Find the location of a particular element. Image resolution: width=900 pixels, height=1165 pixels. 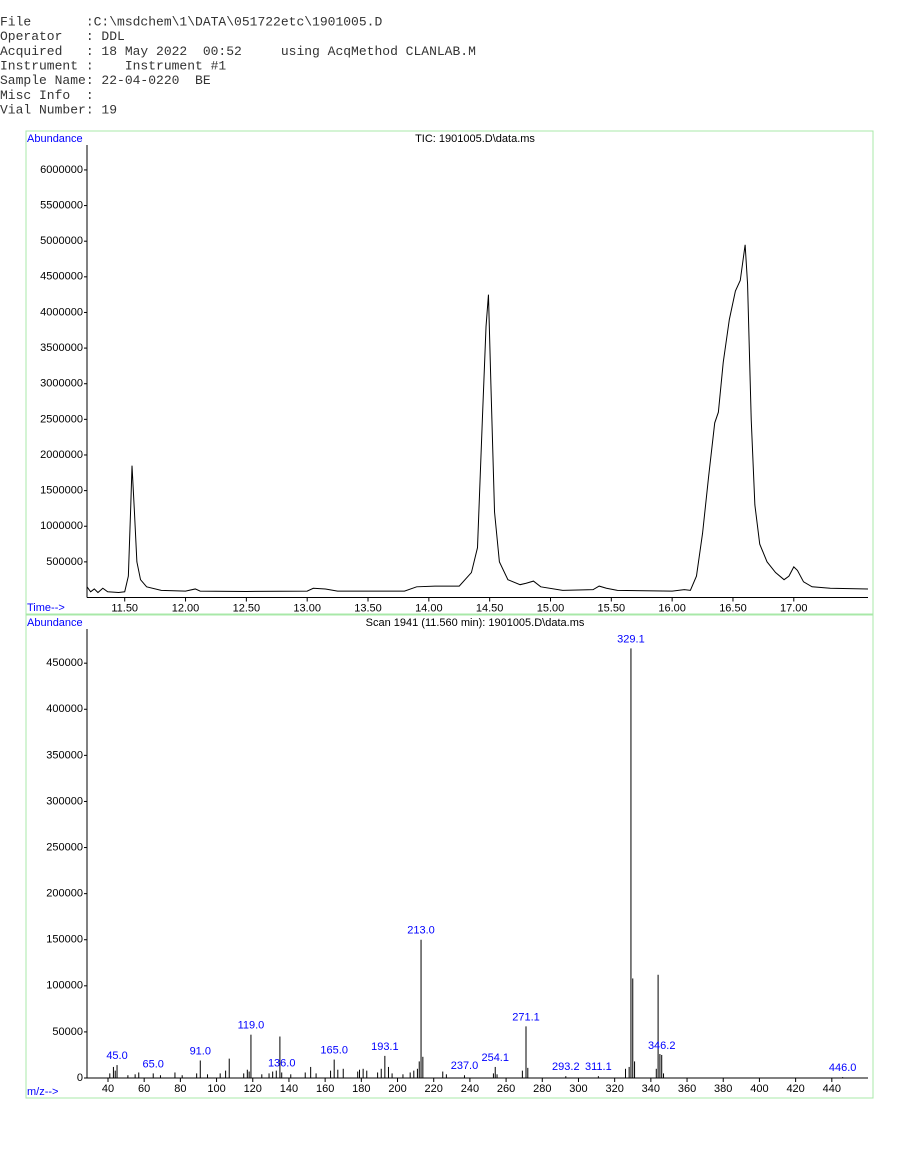

peak-label: 91.0 is located at coordinates (200, 1051).